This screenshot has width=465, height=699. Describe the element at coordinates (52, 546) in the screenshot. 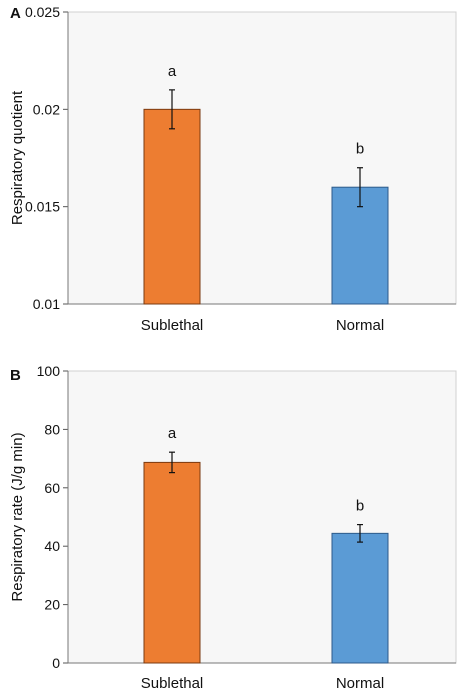

I see `y-tick-label: 40` at that location.